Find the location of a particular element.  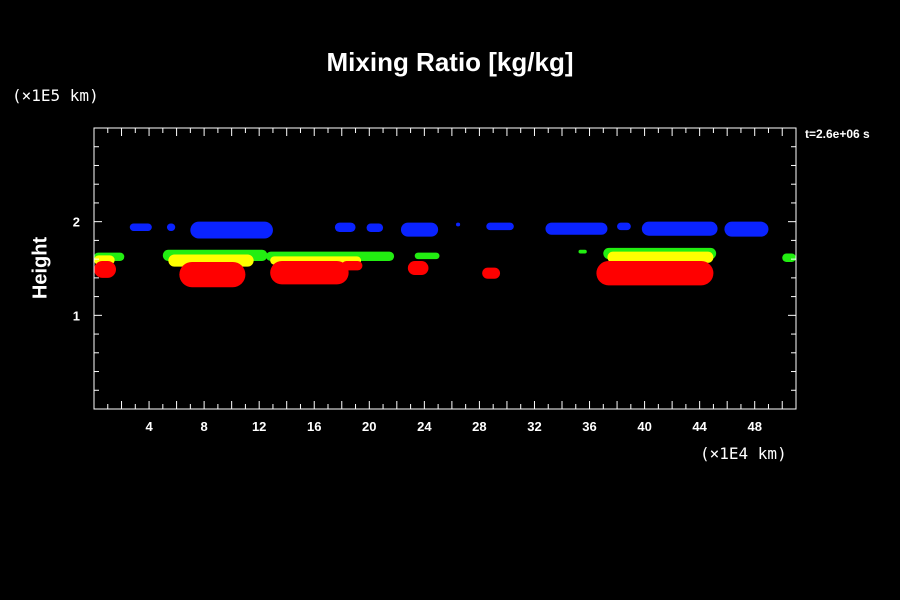

x-tick-label: 4 is located at coordinates (149, 426).